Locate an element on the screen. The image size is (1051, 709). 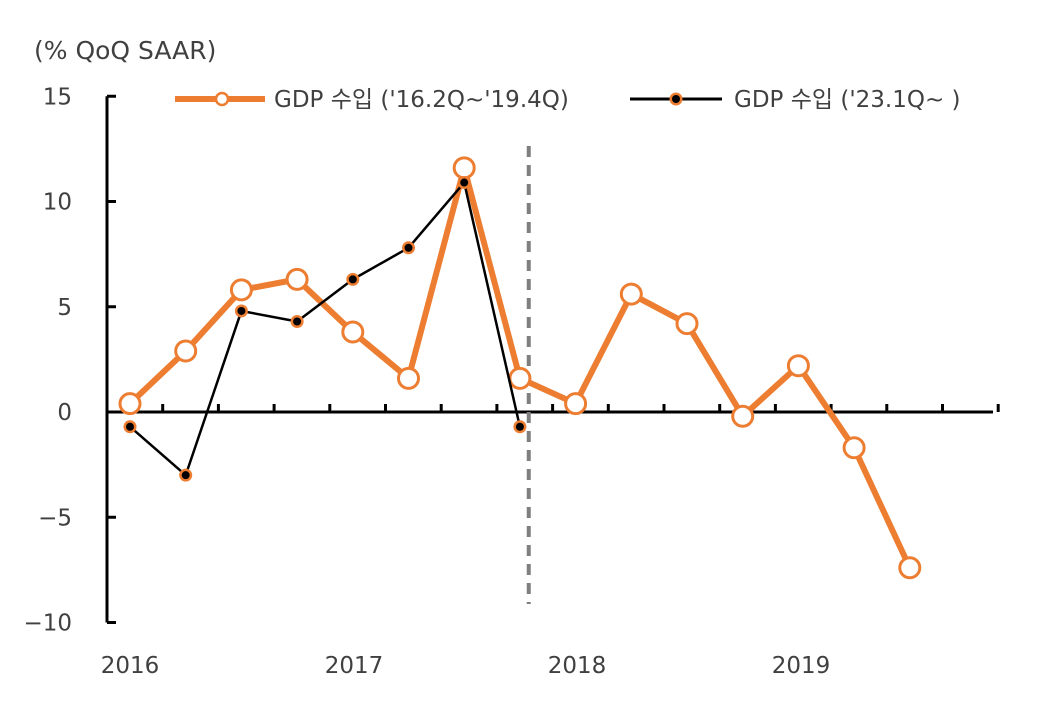
x-year-label: 2019 is located at coordinates (801, 666).